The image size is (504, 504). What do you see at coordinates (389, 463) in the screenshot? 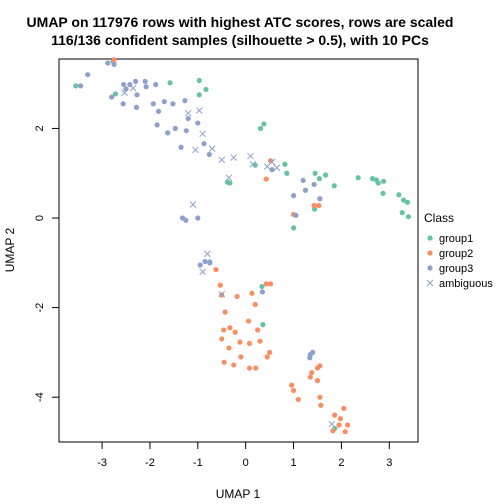
I see `x-tick-label: 3` at bounding box center [389, 463].